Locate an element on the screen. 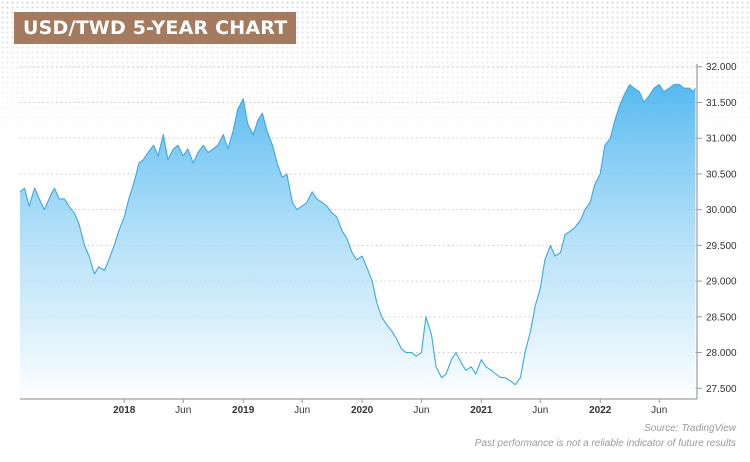 This screenshot has width=750, height=462. y-tick-label: 31.500 is located at coordinates (721, 103).